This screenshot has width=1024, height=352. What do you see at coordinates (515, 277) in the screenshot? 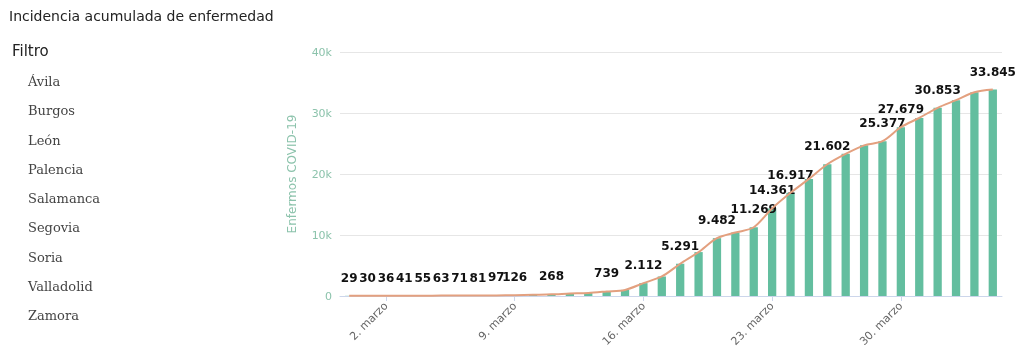
I see `data-label: 126` at bounding box center [515, 277].